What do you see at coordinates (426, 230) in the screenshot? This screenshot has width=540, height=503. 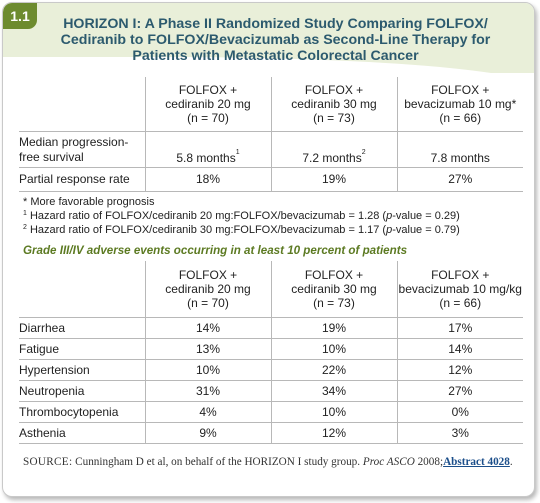 I see `footnote-text: -value = 0.79)` at bounding box center [426, 230].